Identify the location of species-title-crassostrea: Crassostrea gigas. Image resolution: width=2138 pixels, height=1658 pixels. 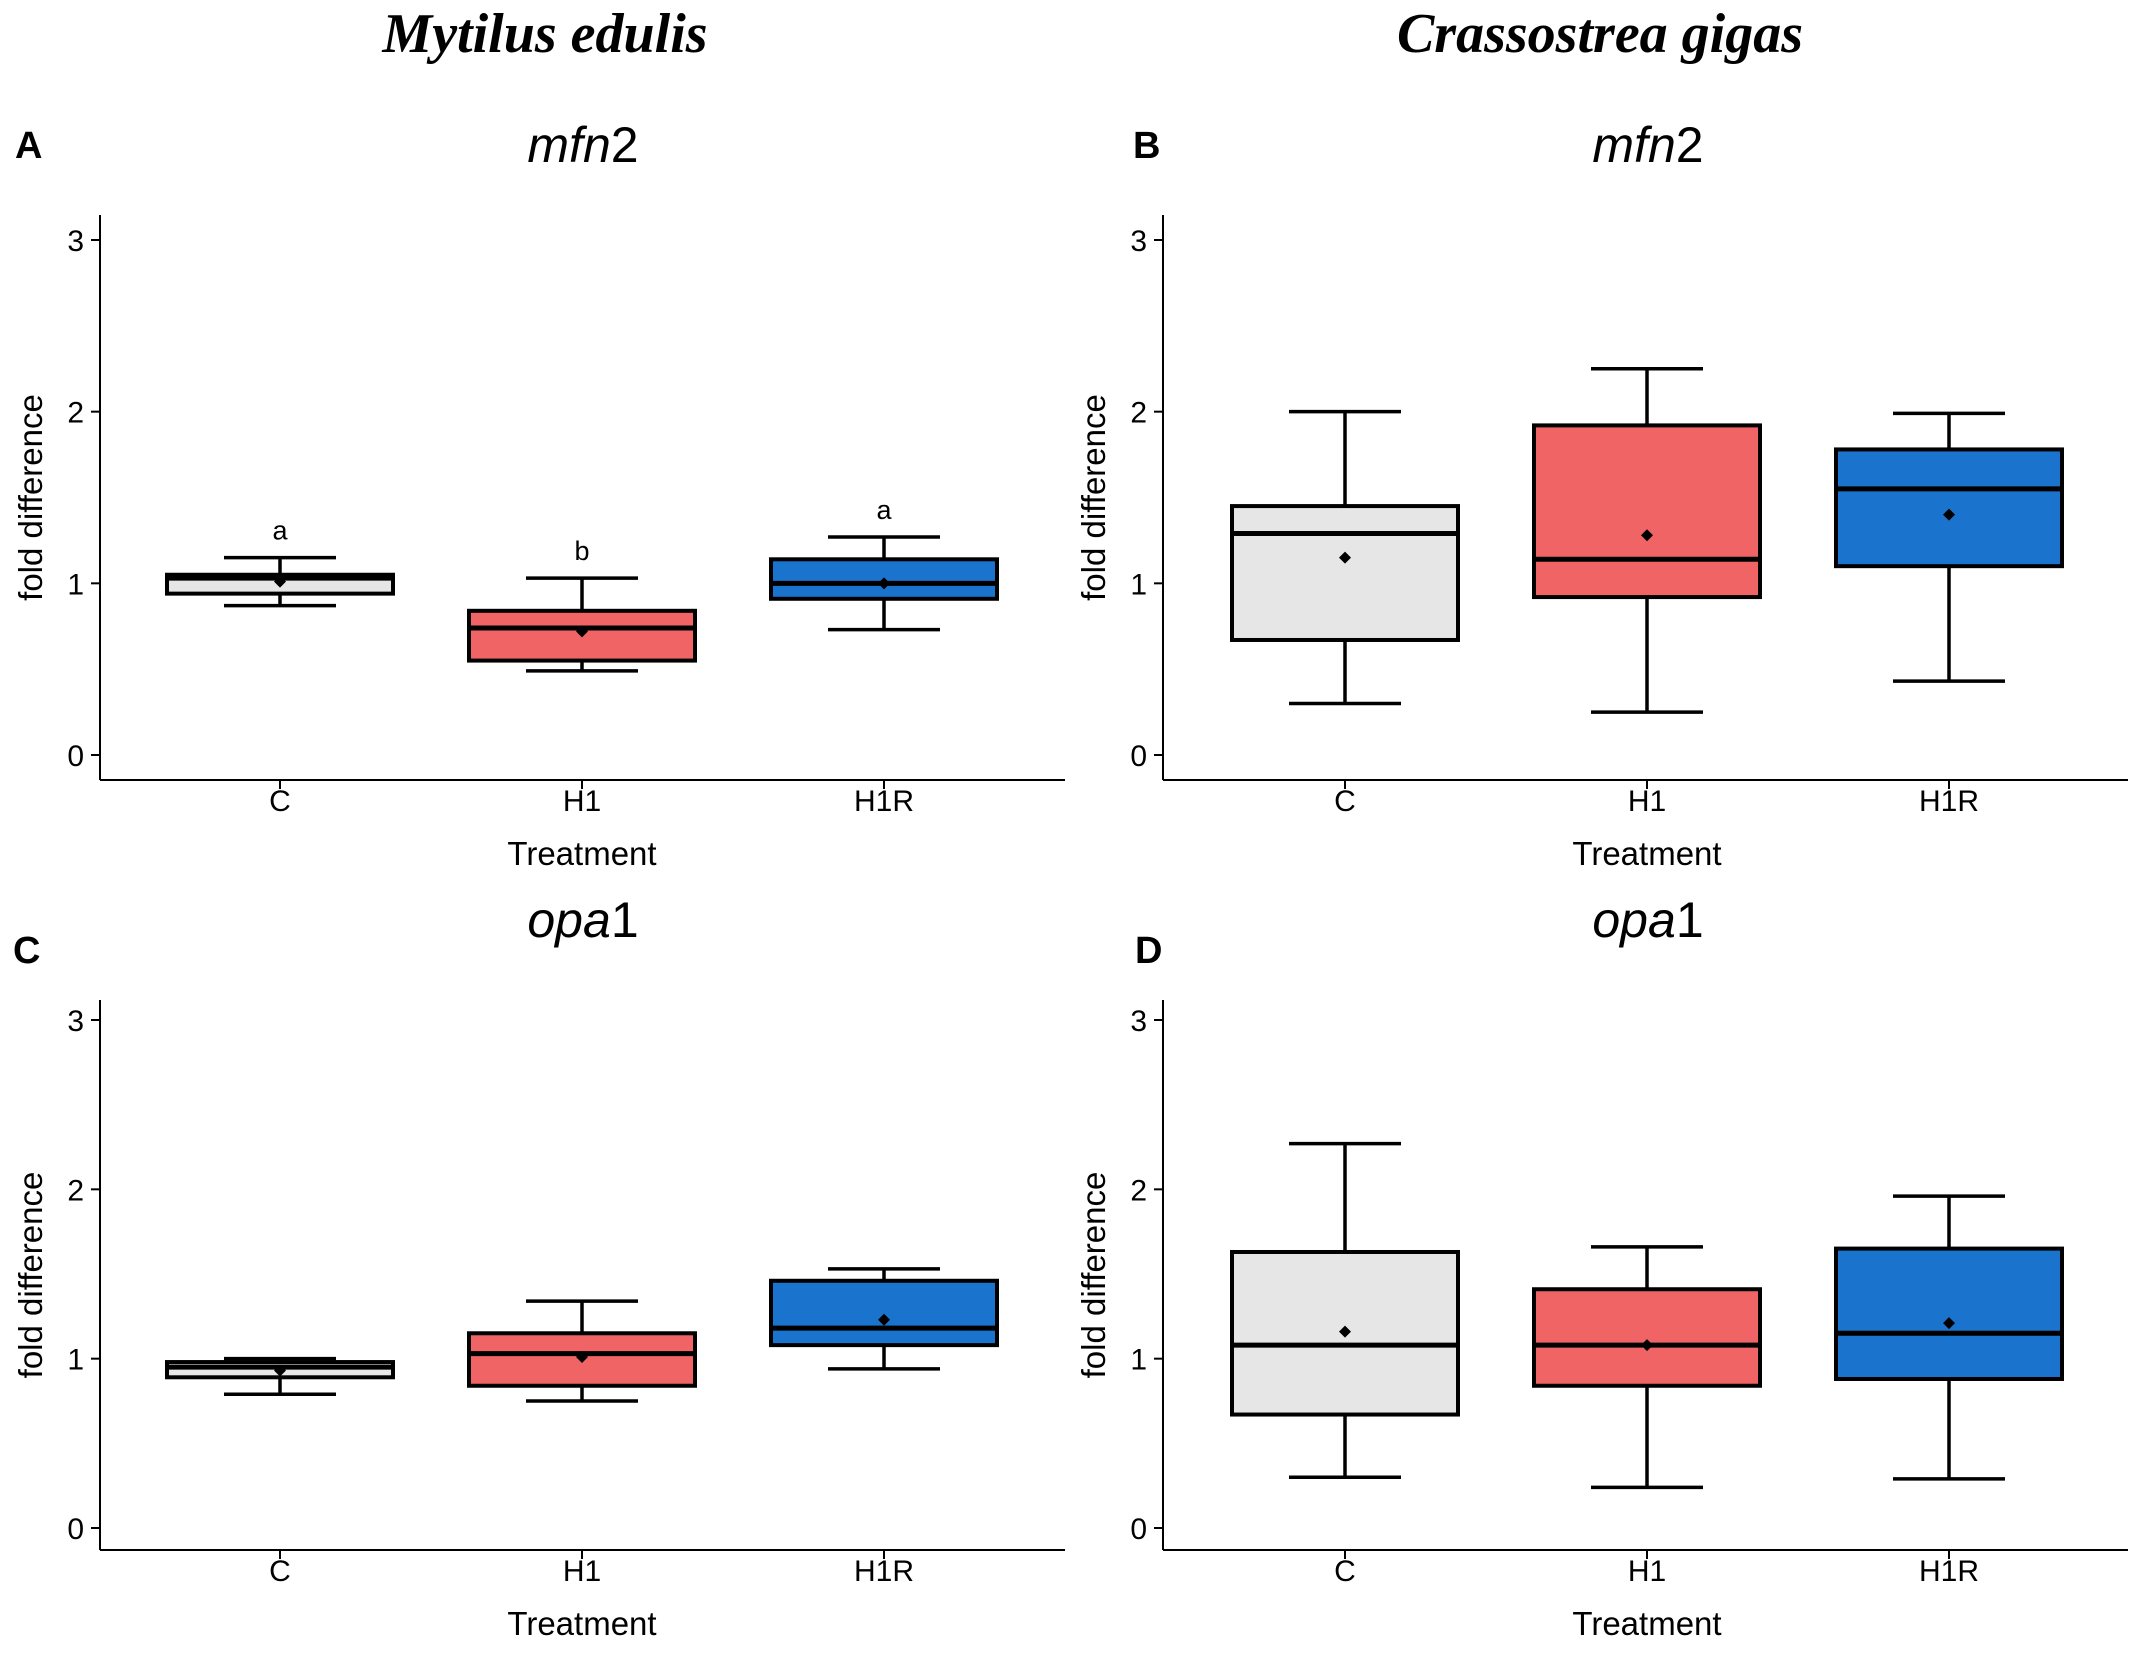
(1600, 34).